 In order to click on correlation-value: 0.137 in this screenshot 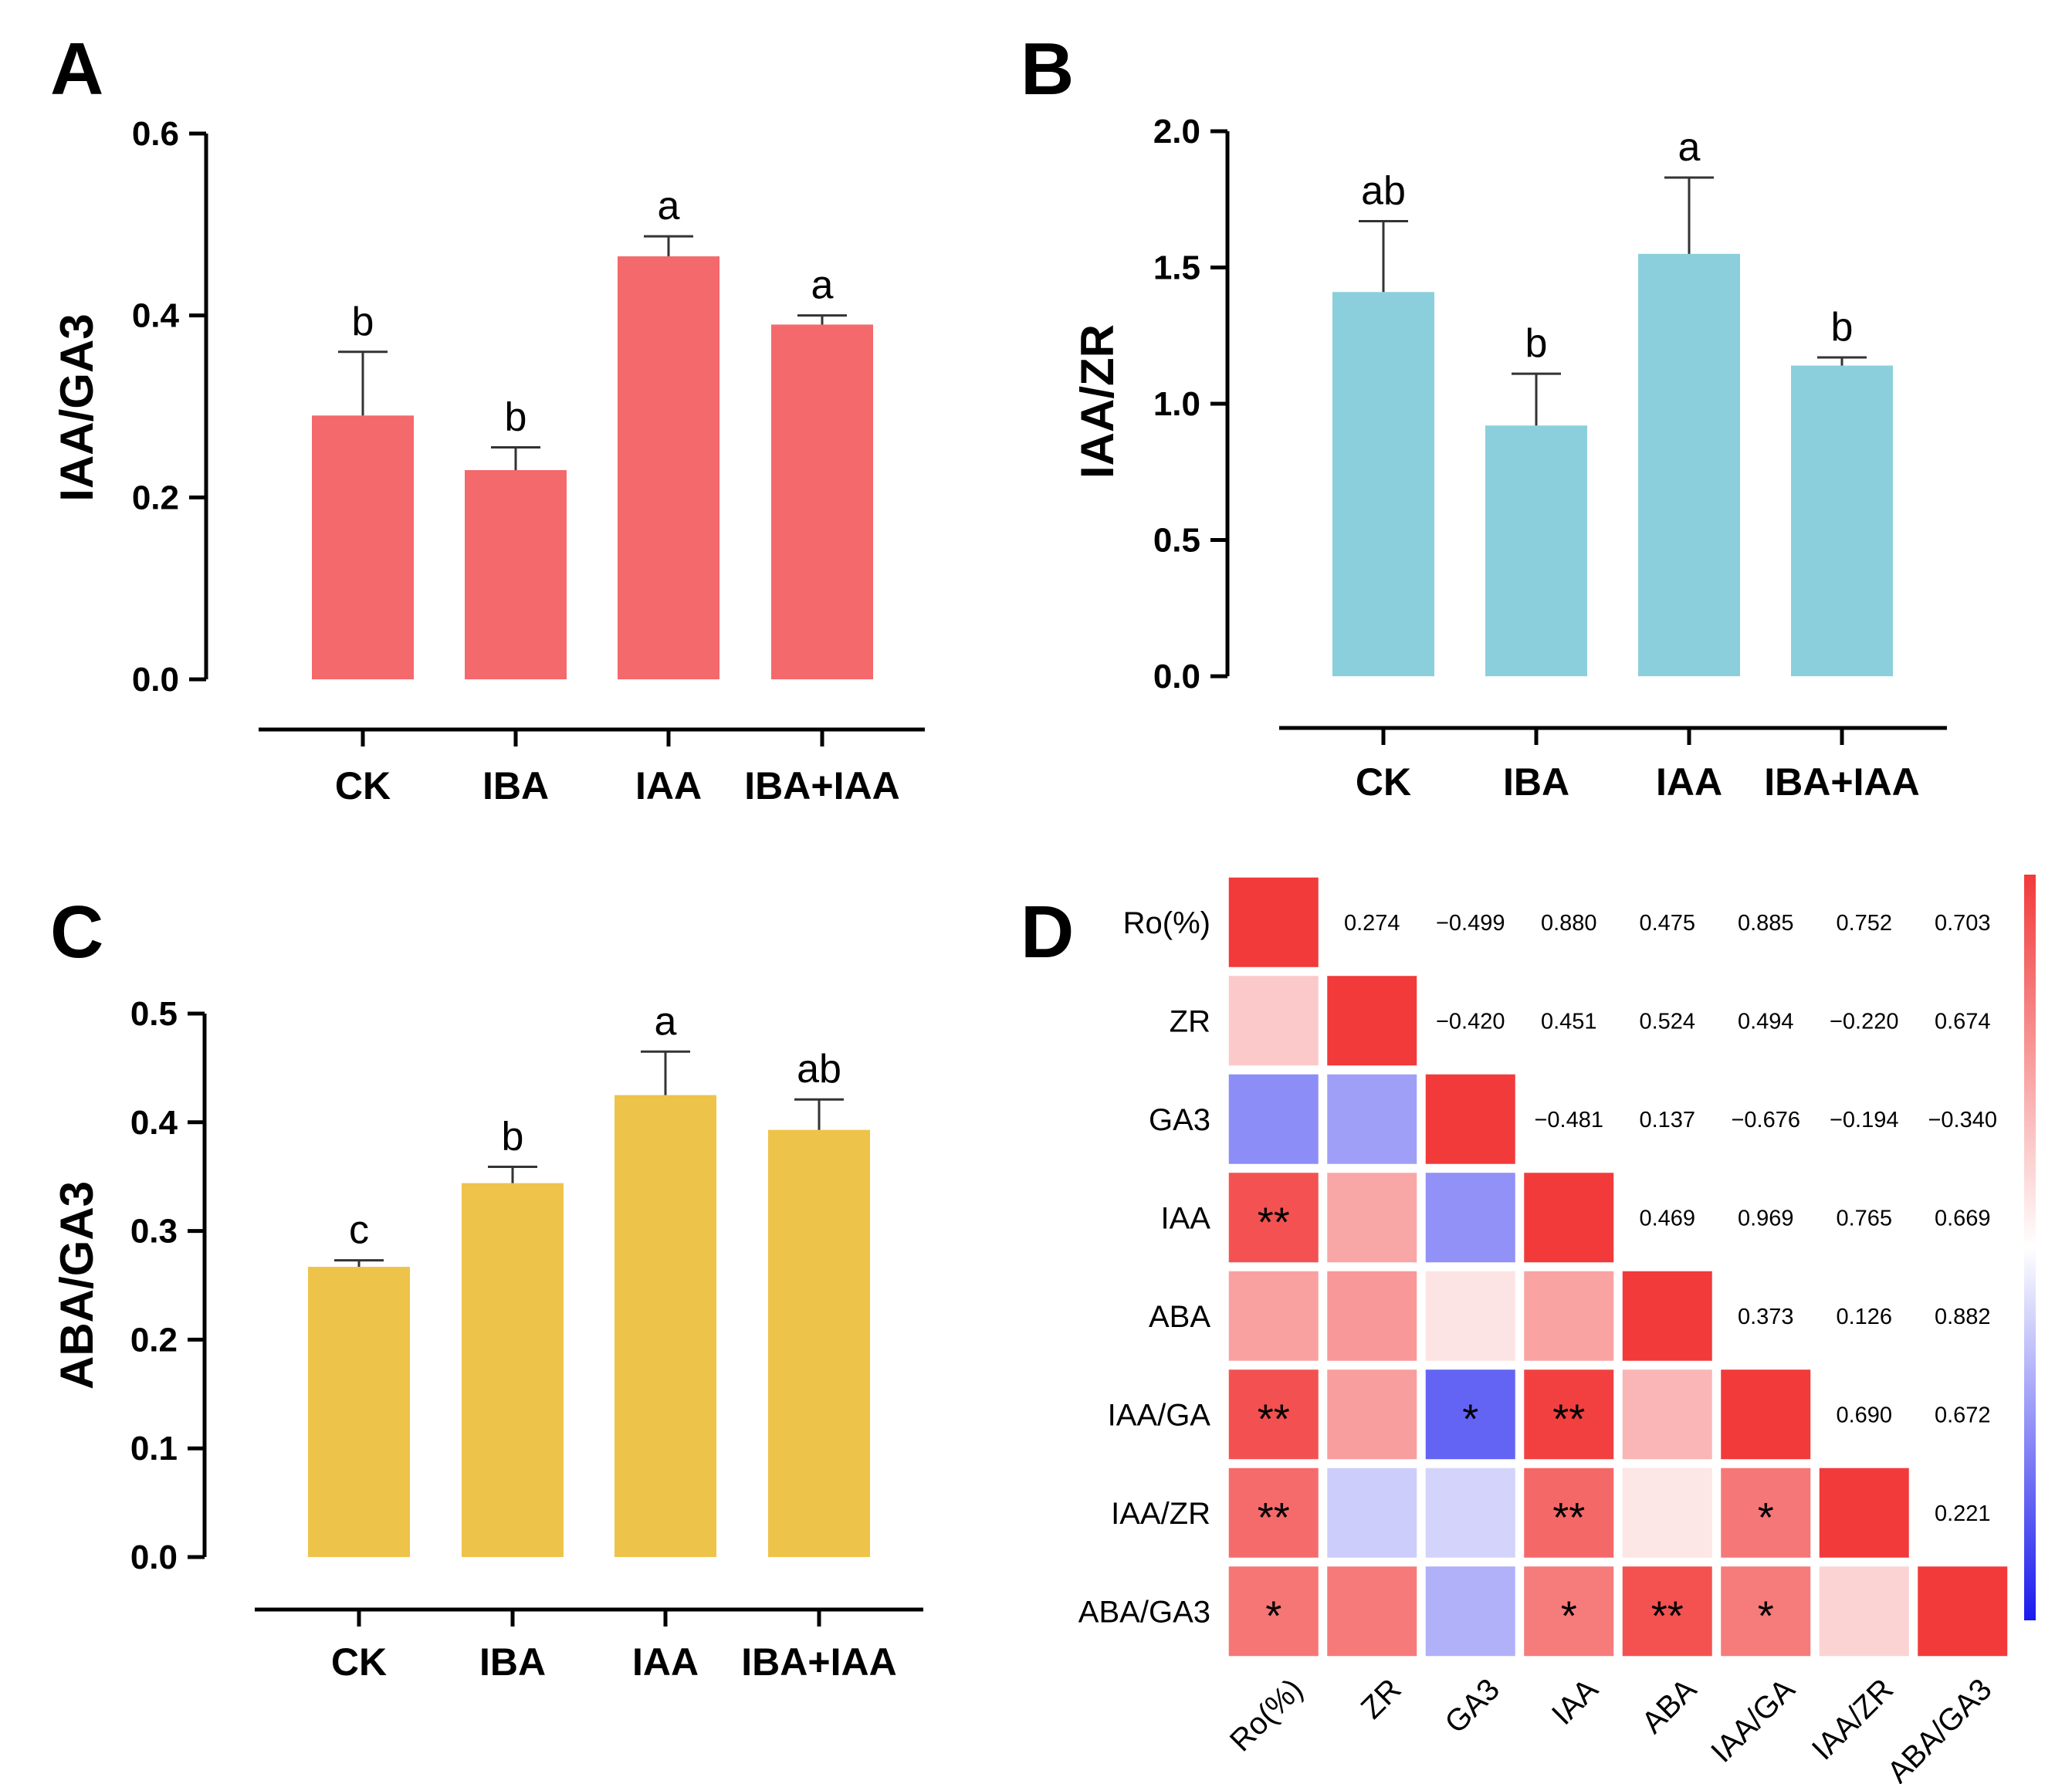, I will do `click(1667, 1120)`.